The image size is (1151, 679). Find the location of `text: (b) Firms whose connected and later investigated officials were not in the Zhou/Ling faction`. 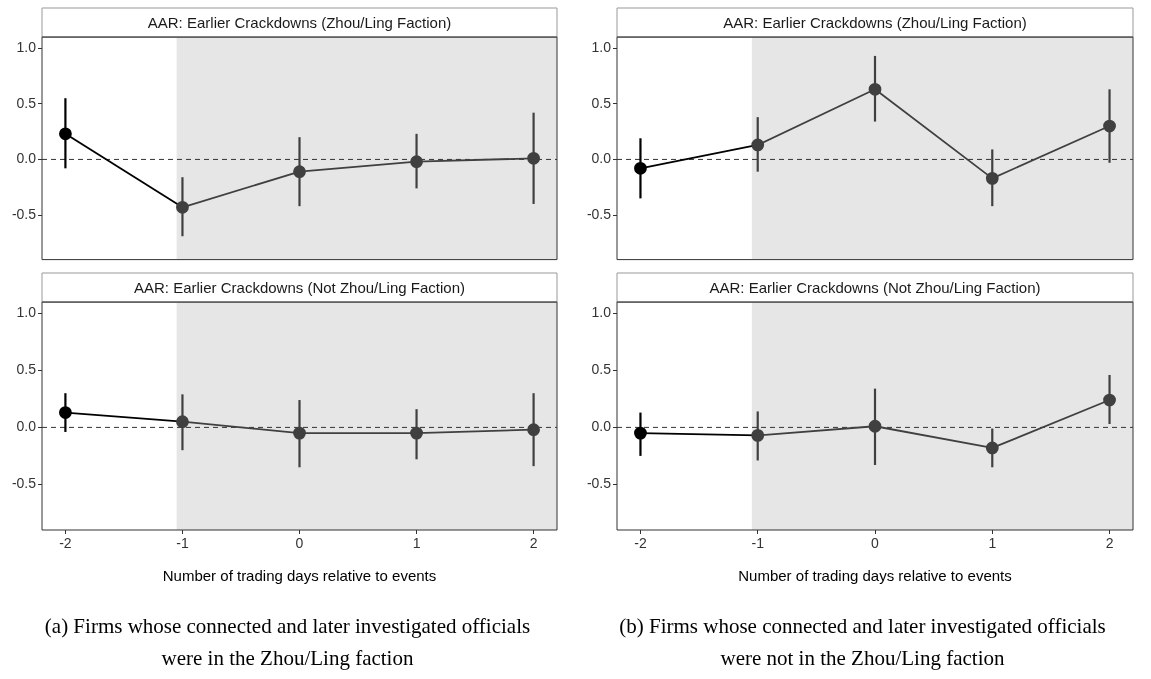

text: (b) Firms whose connected and later investigated officials were not in the Zhou/Ling faction is located at coordinates (862, 642).